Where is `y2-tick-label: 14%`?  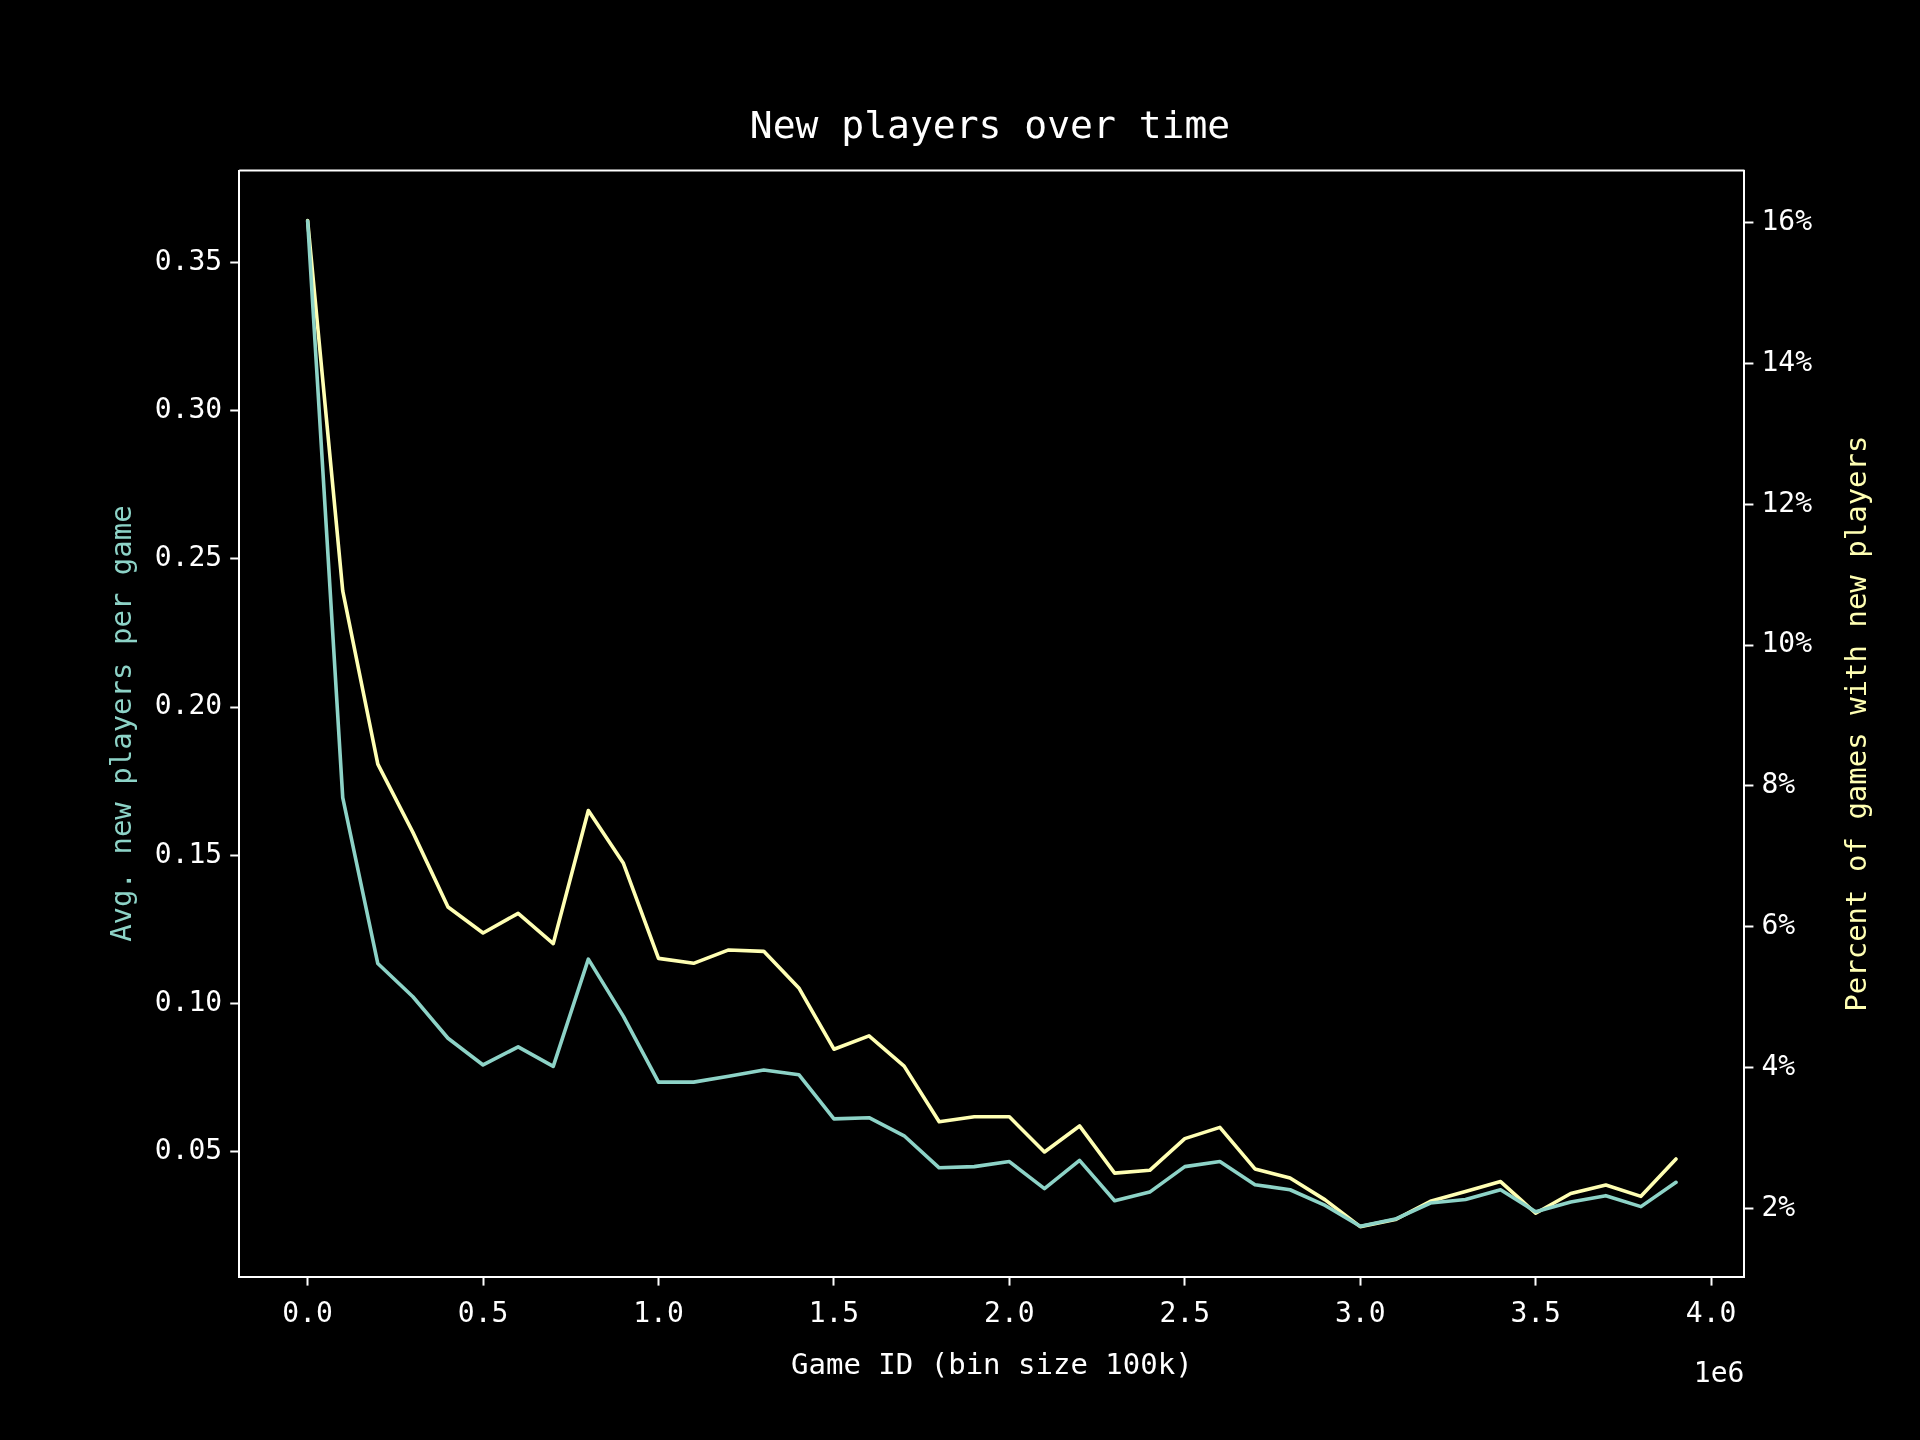 y2-tick-label: 14% is located at coordinates (1787, 361).